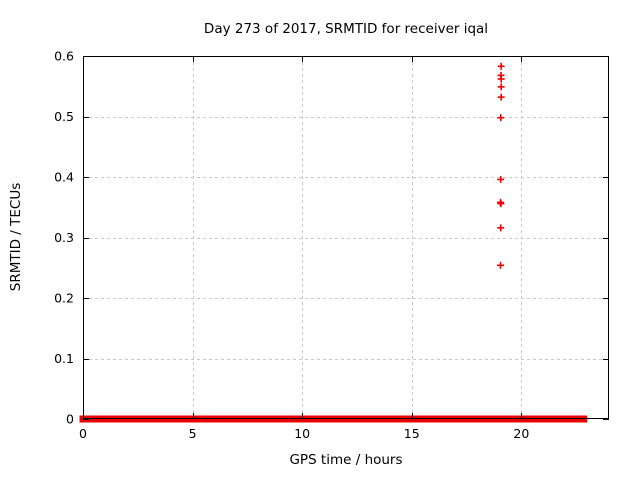 The image size is (640, 480). What do you see at coordinates (64, 298) in the screenshot?
I see `y-tick-label: 0.2` at bounding box center [64, 298].